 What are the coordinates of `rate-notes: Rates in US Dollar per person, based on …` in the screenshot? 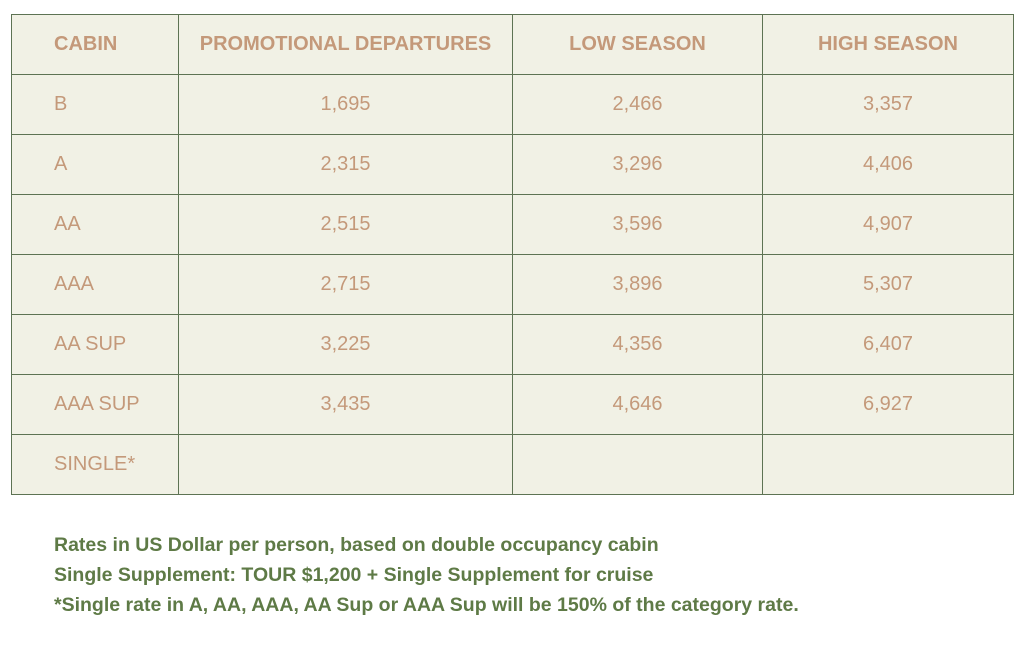 It's located at (426, 575).